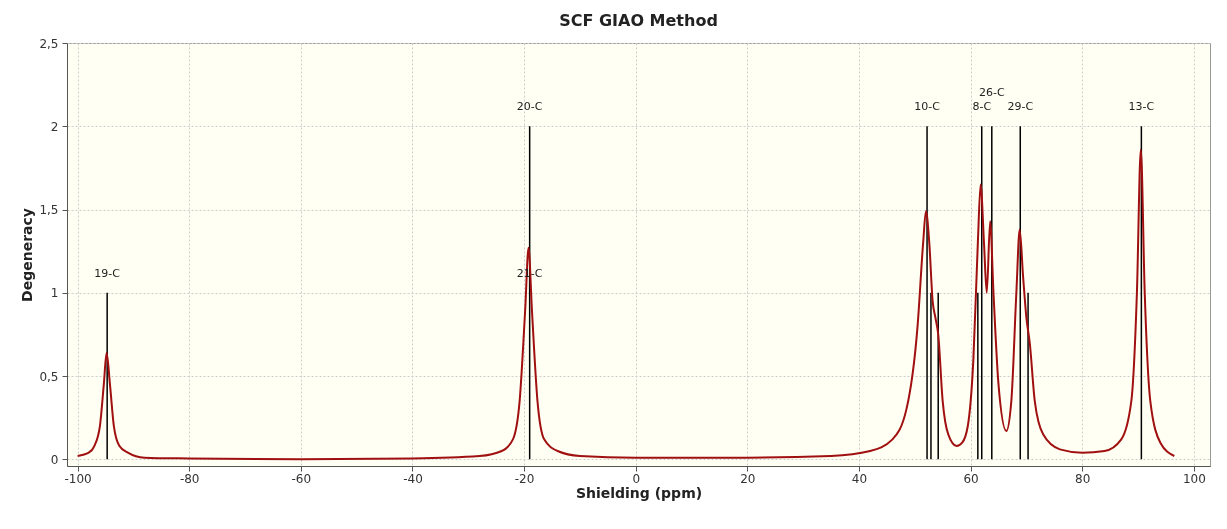  I want to click on annotation: 10-C, so click(927, 107).